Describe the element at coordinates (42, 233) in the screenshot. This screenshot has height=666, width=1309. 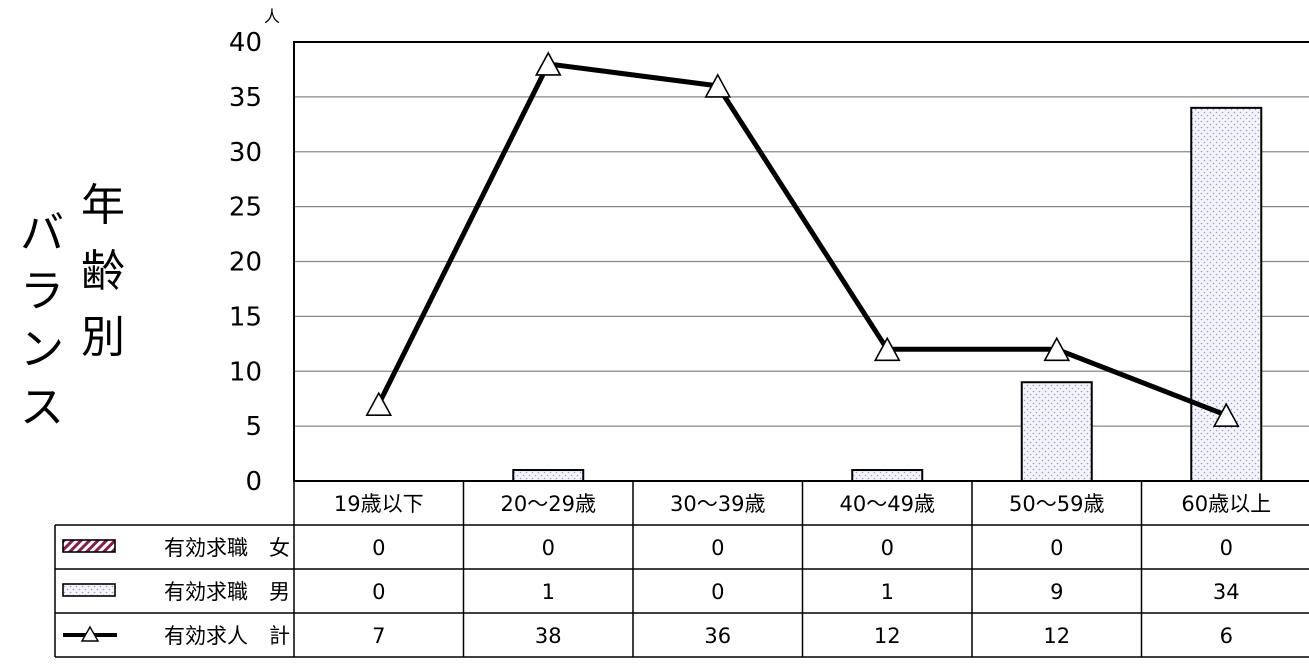
I see `chart-title-char: バ` at that location.